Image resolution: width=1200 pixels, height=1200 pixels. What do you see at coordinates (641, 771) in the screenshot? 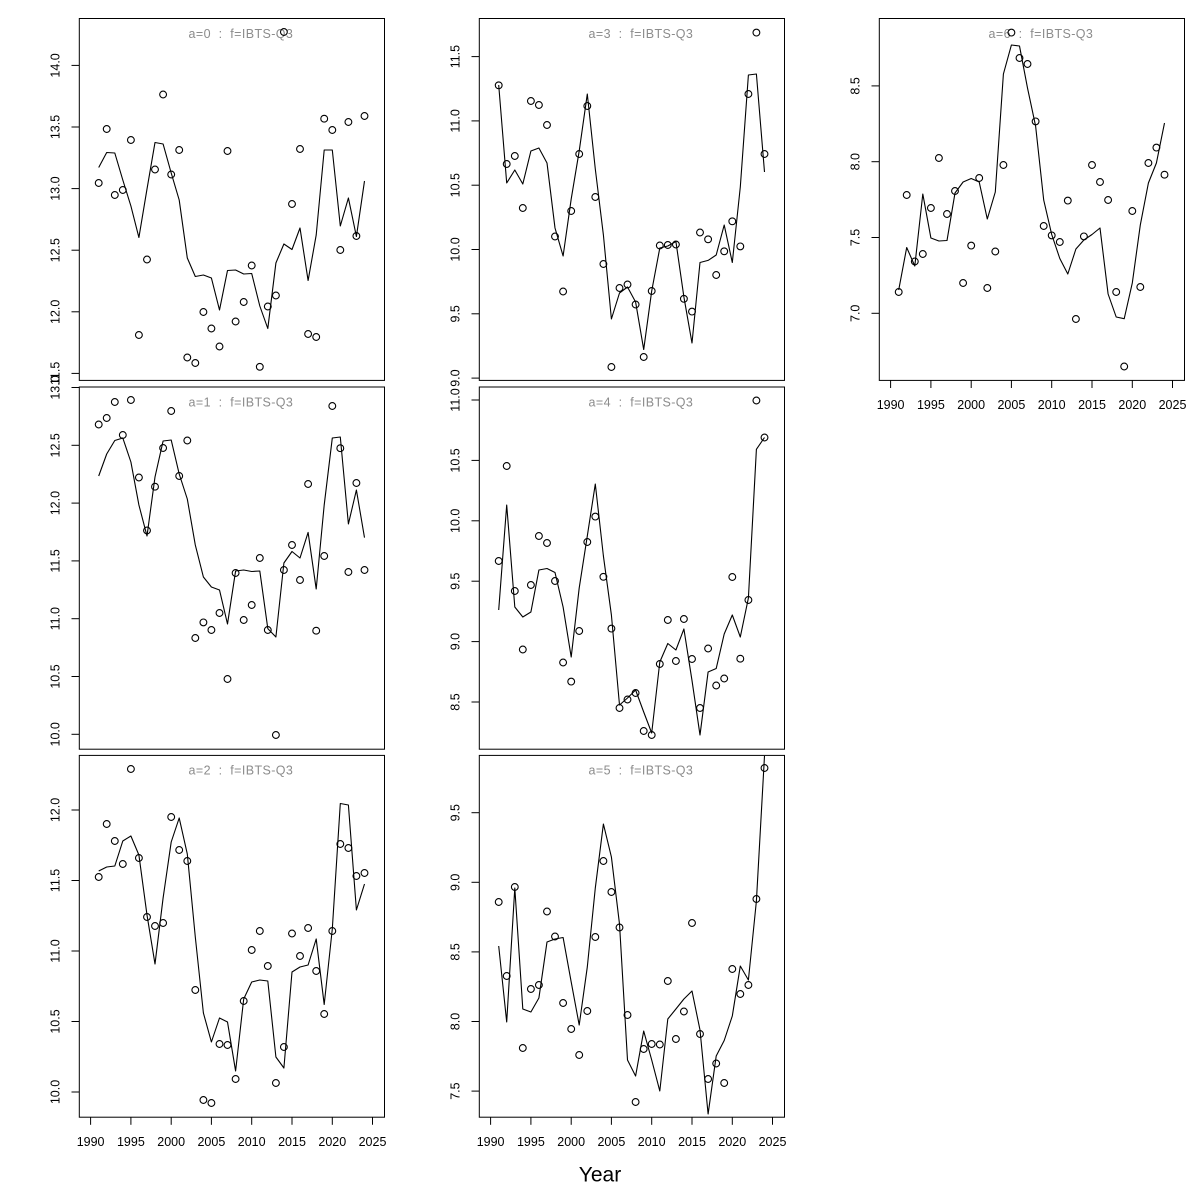
I see `svg-text: a=5 : f=IBTS-Q3` at bounding box center [641, 771].